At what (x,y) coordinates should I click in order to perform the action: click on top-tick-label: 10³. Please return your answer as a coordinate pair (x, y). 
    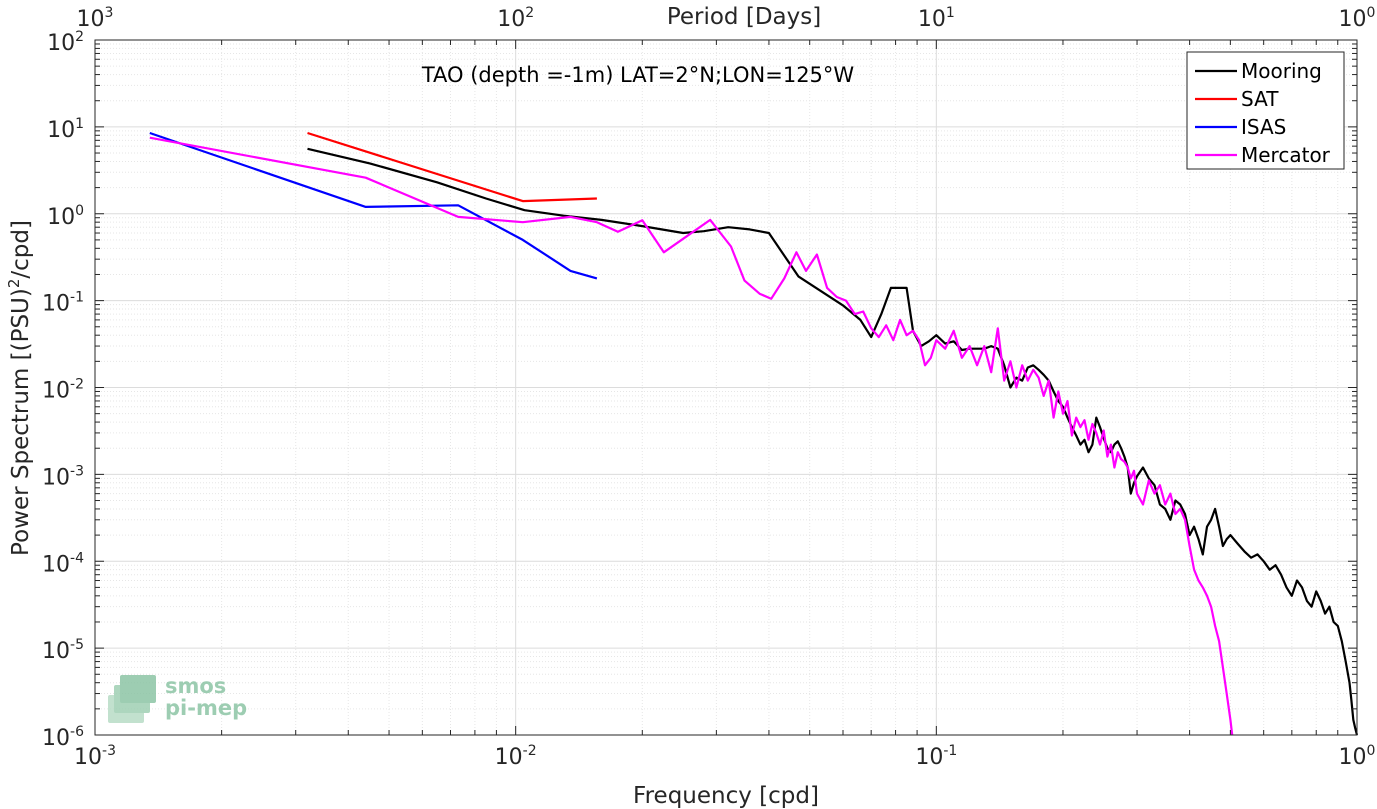
    Looking at the image, I should click on (95, 18).